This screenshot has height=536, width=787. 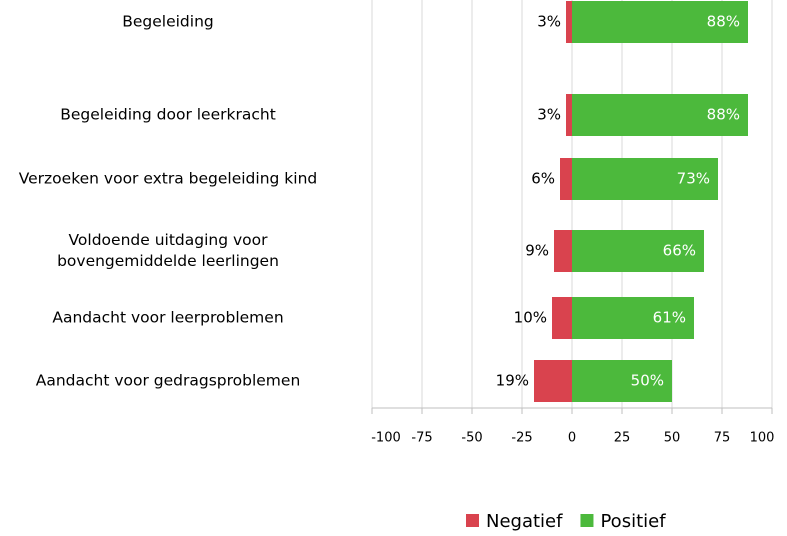 What do you see at coordinates (524, 521) in the screenshot?
I see `legend-label: Negatief` at bounding box center [524, 521].